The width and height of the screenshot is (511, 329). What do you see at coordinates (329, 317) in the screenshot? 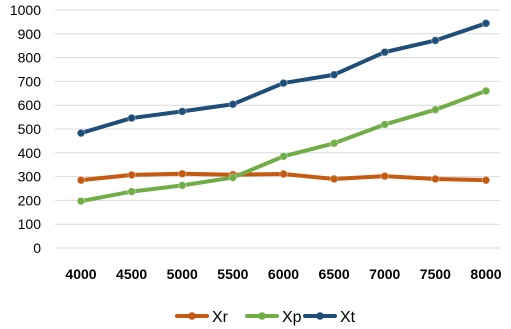
I see `legend-entry-xt: Xt` at bounding box center [329, 317].